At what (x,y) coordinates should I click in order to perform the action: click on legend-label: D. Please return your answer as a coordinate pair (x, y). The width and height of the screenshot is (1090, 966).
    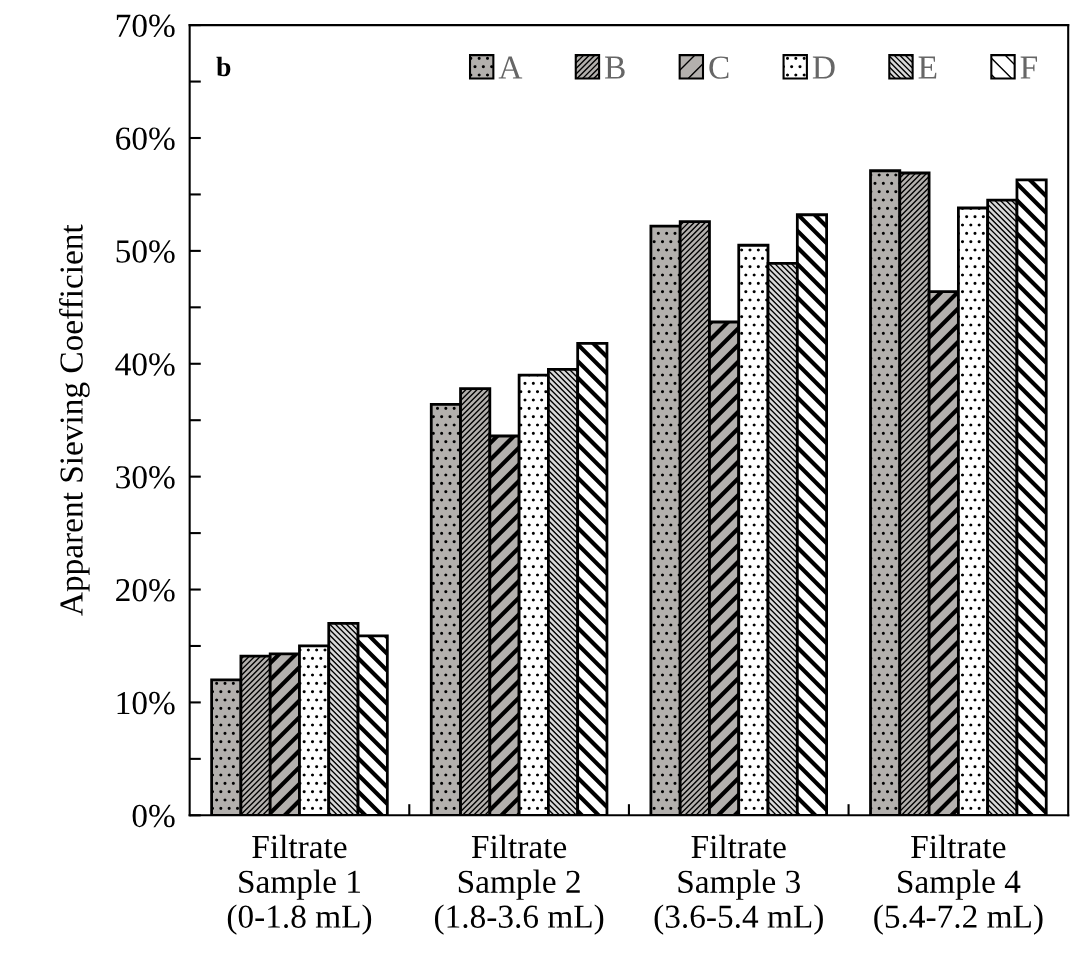
    Looking at the image, I should click on (823, 67).